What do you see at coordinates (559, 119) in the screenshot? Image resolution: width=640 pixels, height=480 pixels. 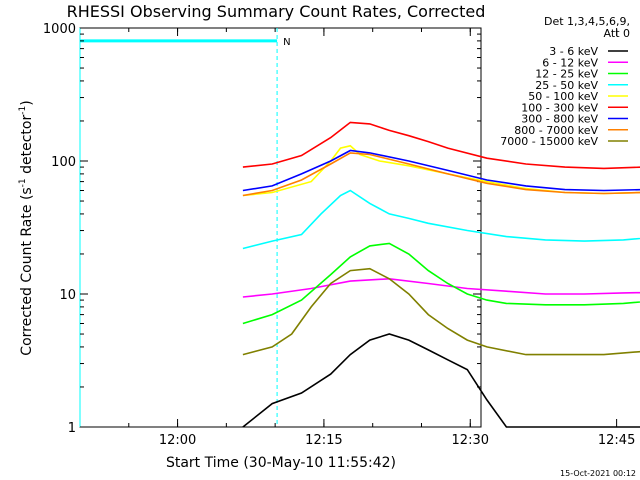 I see `legend-entry-label: 300 - 800 keV` at bounding box center [559, 119].